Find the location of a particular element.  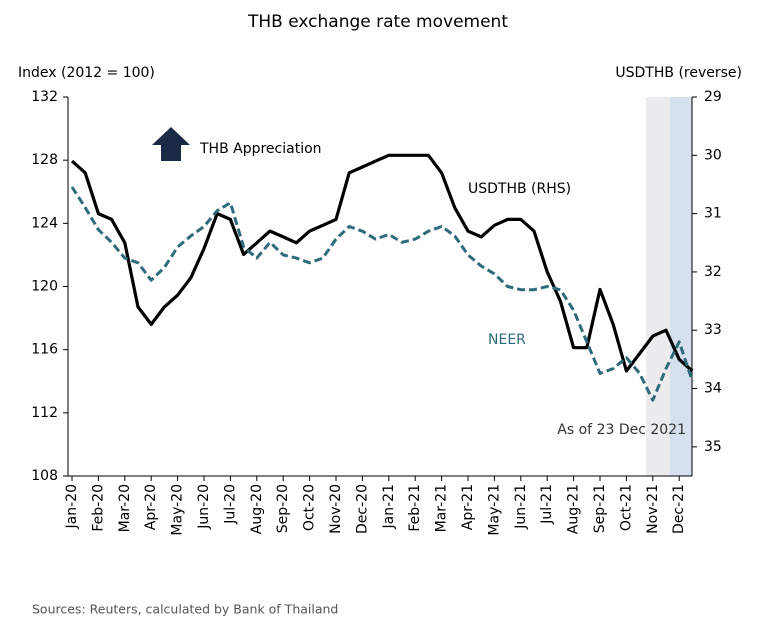

y2-tick-label: 33 is located at coordinates (713, 330).